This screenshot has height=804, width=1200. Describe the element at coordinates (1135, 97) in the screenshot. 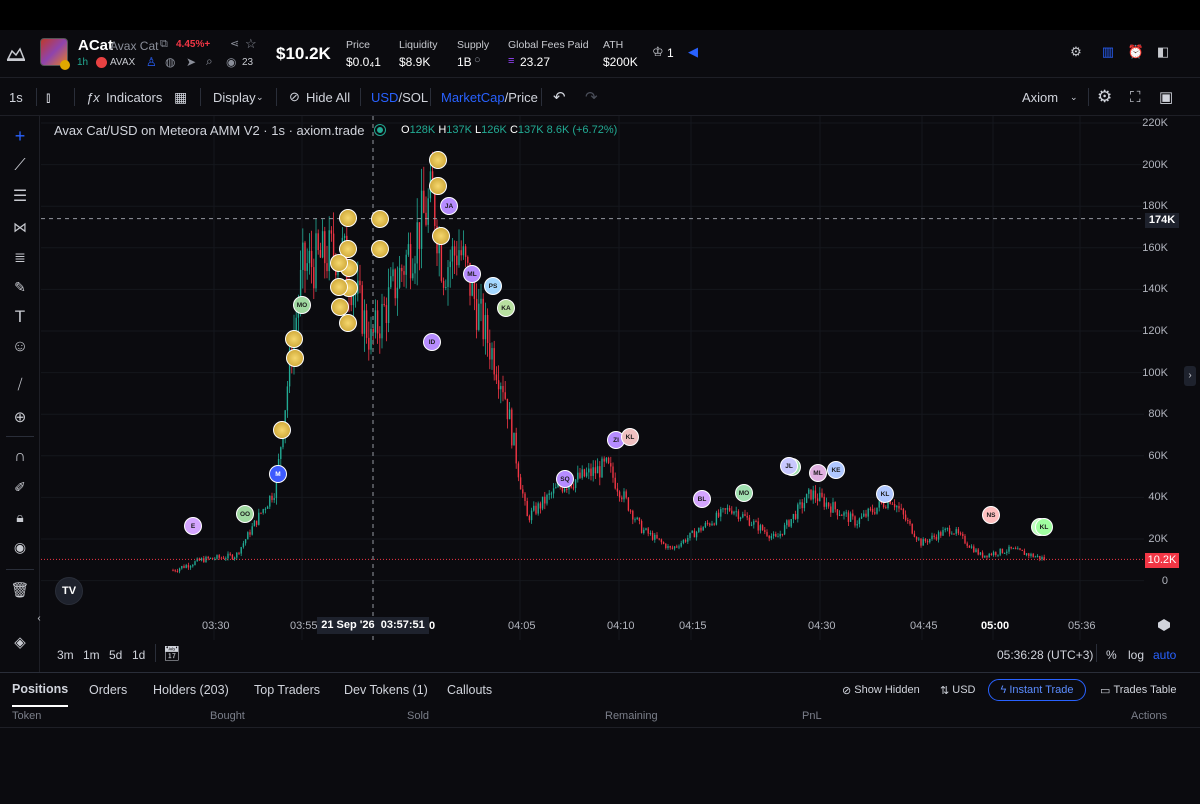

I see `fullscreen-icon: ⛶` at that location.